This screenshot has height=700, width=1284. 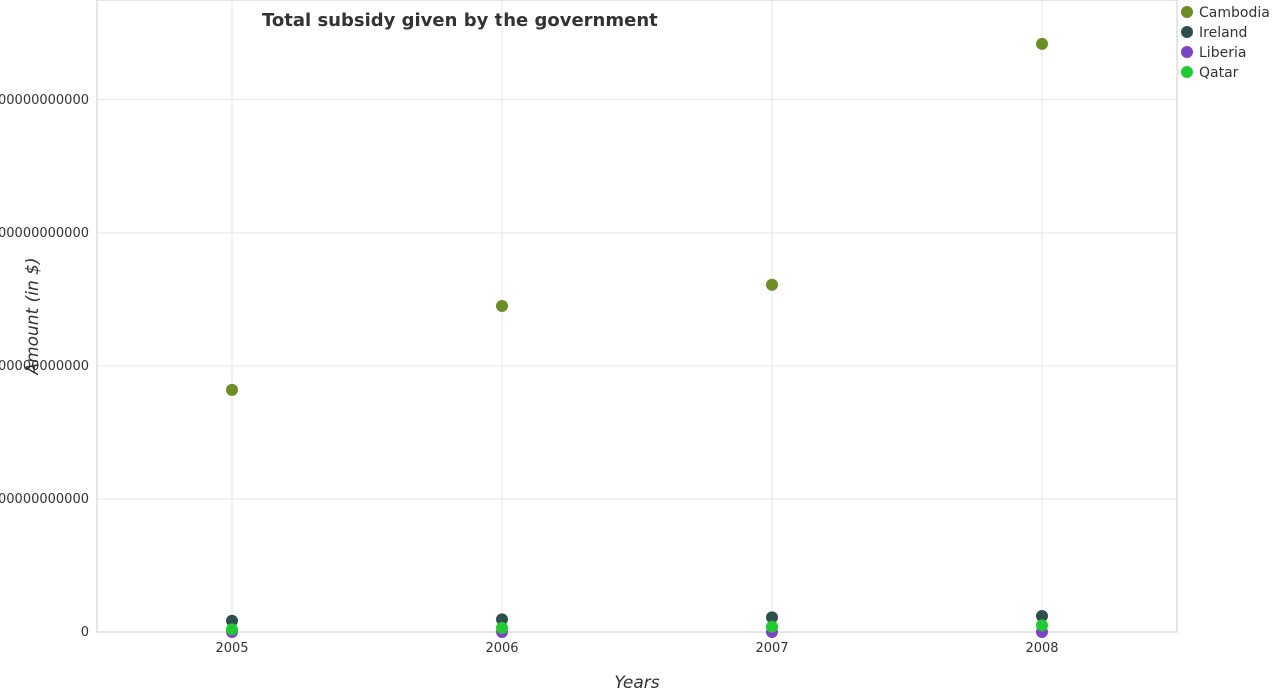 What do you see at coordinates (1219, 73) in the screenshot?
I see `legend-label-qatar: Qatar` at bounding box center [1219, 73].